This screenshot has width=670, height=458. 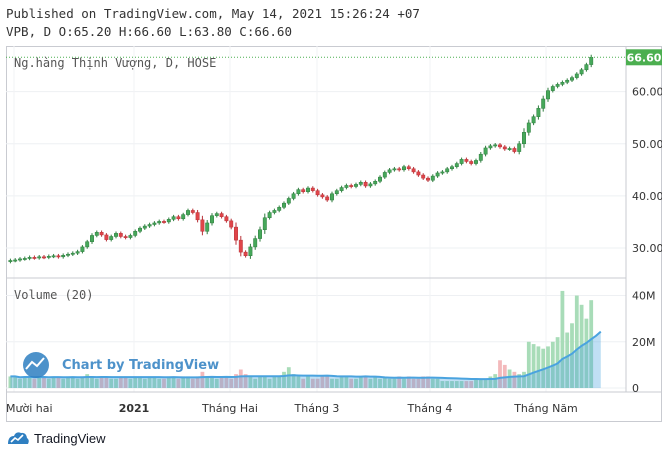 I want to click on time-tick-label: Mười hai, so click(x=29, y=408).